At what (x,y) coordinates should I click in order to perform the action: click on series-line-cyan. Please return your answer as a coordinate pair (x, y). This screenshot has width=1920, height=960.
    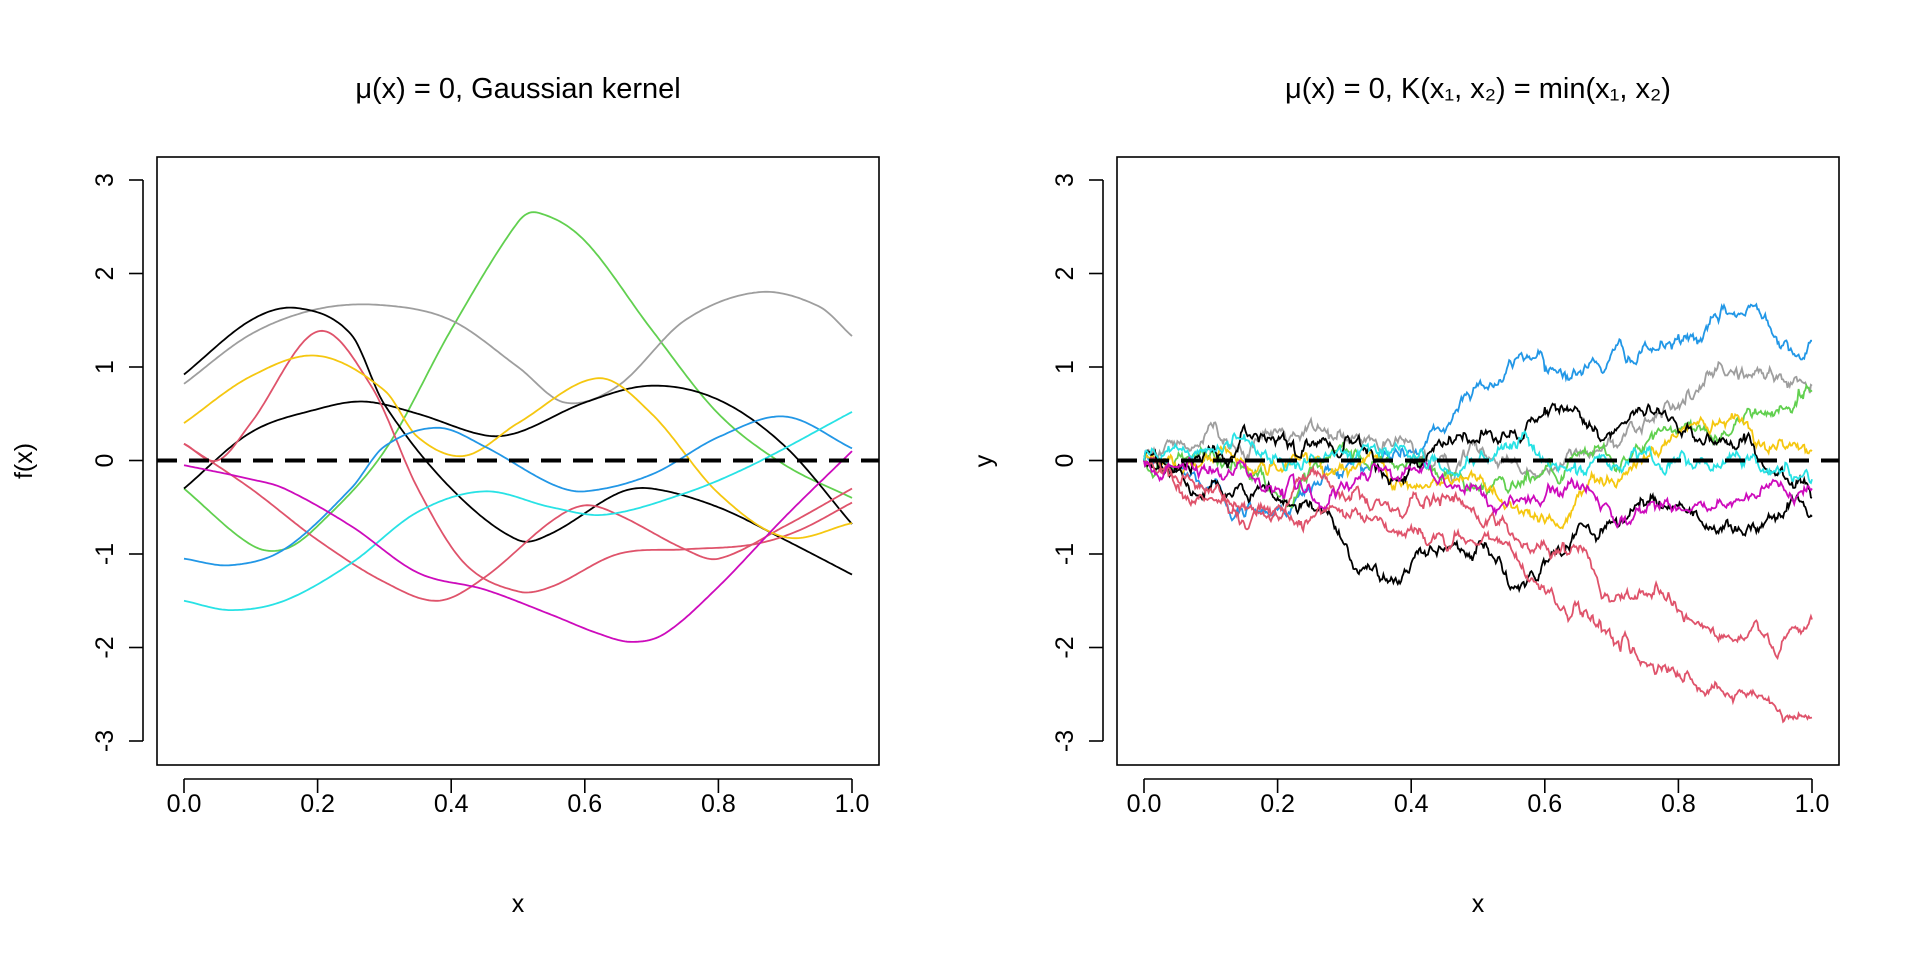
    Looking at the image, I should click on (518, 511).